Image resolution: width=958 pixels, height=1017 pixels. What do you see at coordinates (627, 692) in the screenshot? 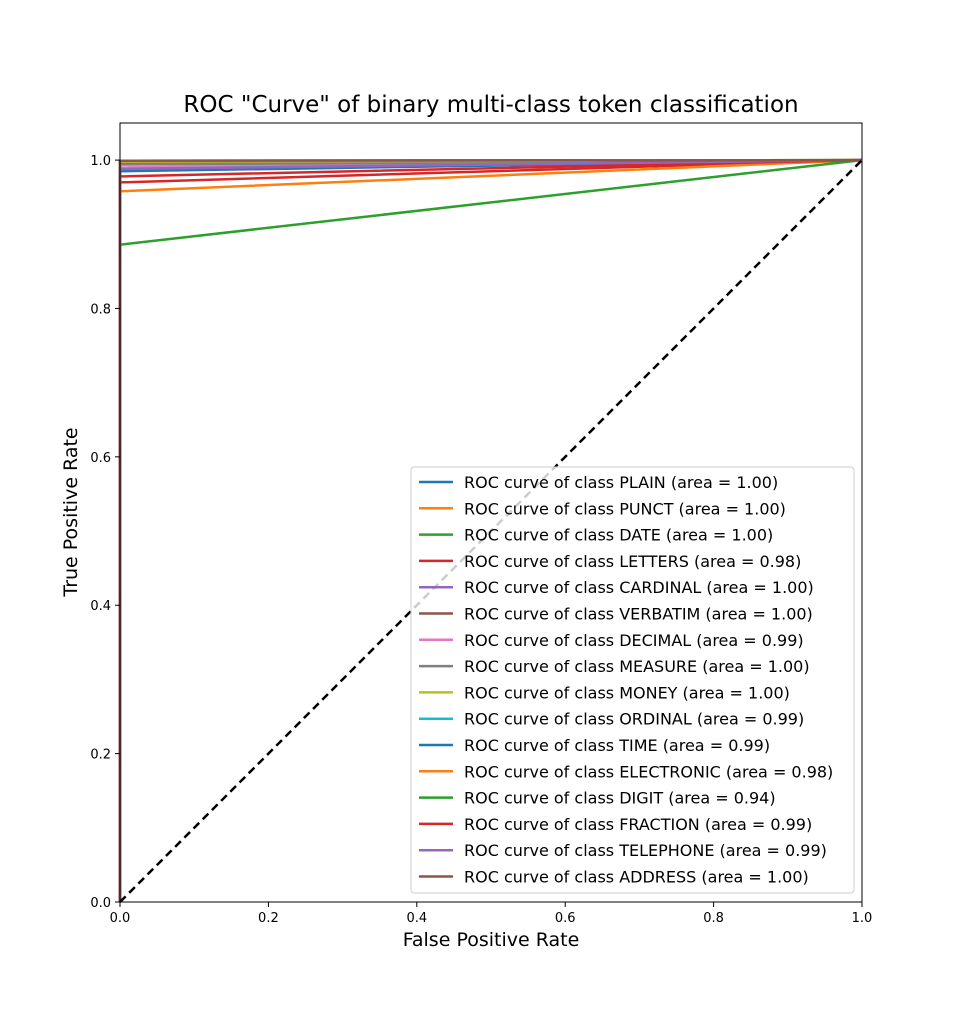
I see `legend-label-8: ROC curve of class MONEY (area = 1.00)` at bounding box center [627, 692].